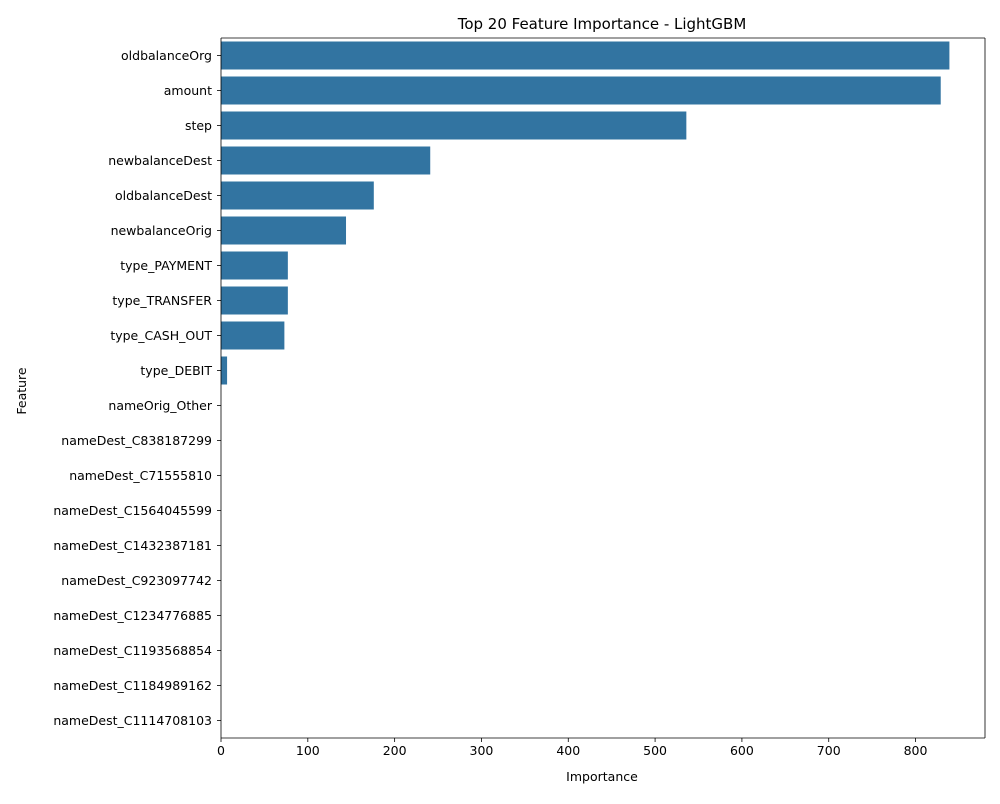  Describe the element at coordinates (162, 300) in the screenshot. I see `y-tick-label: type_TRANSFER` at that location.